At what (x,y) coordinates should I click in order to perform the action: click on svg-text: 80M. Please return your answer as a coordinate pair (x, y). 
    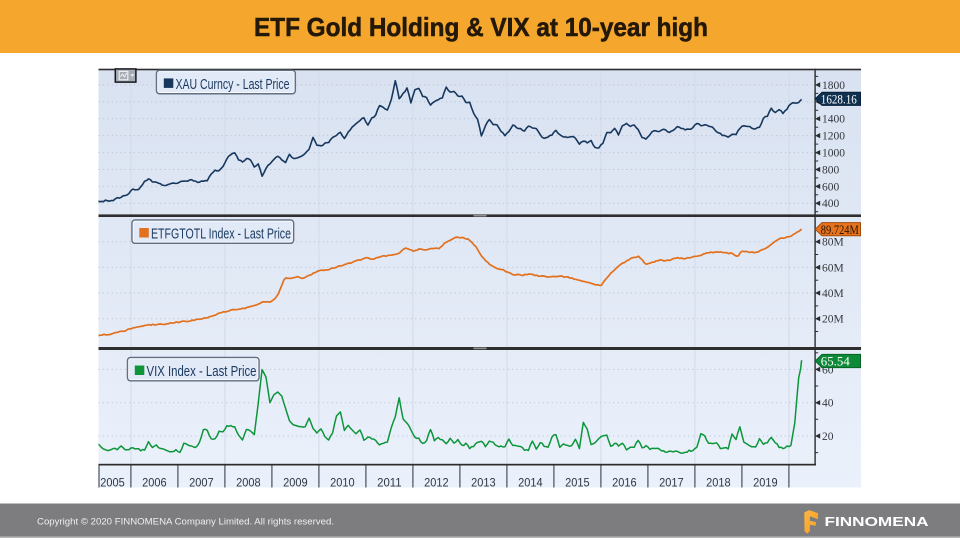
    Looking at the image, I should click on (833, 243).